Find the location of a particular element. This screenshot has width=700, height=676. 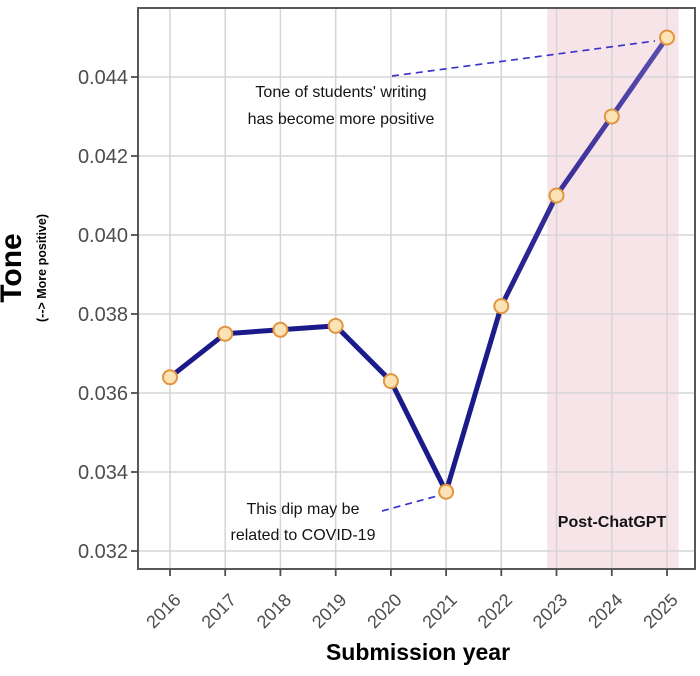

x-tick-label: 2019 is located at coordinates (329, 611).